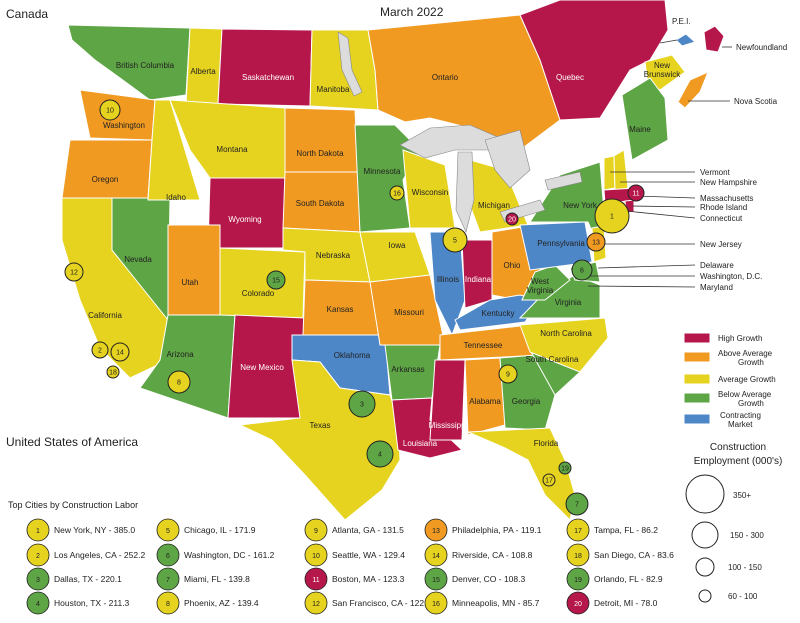 The image size is (800, 623). I want to click on city-list-rank: 14, so click(436, 556).